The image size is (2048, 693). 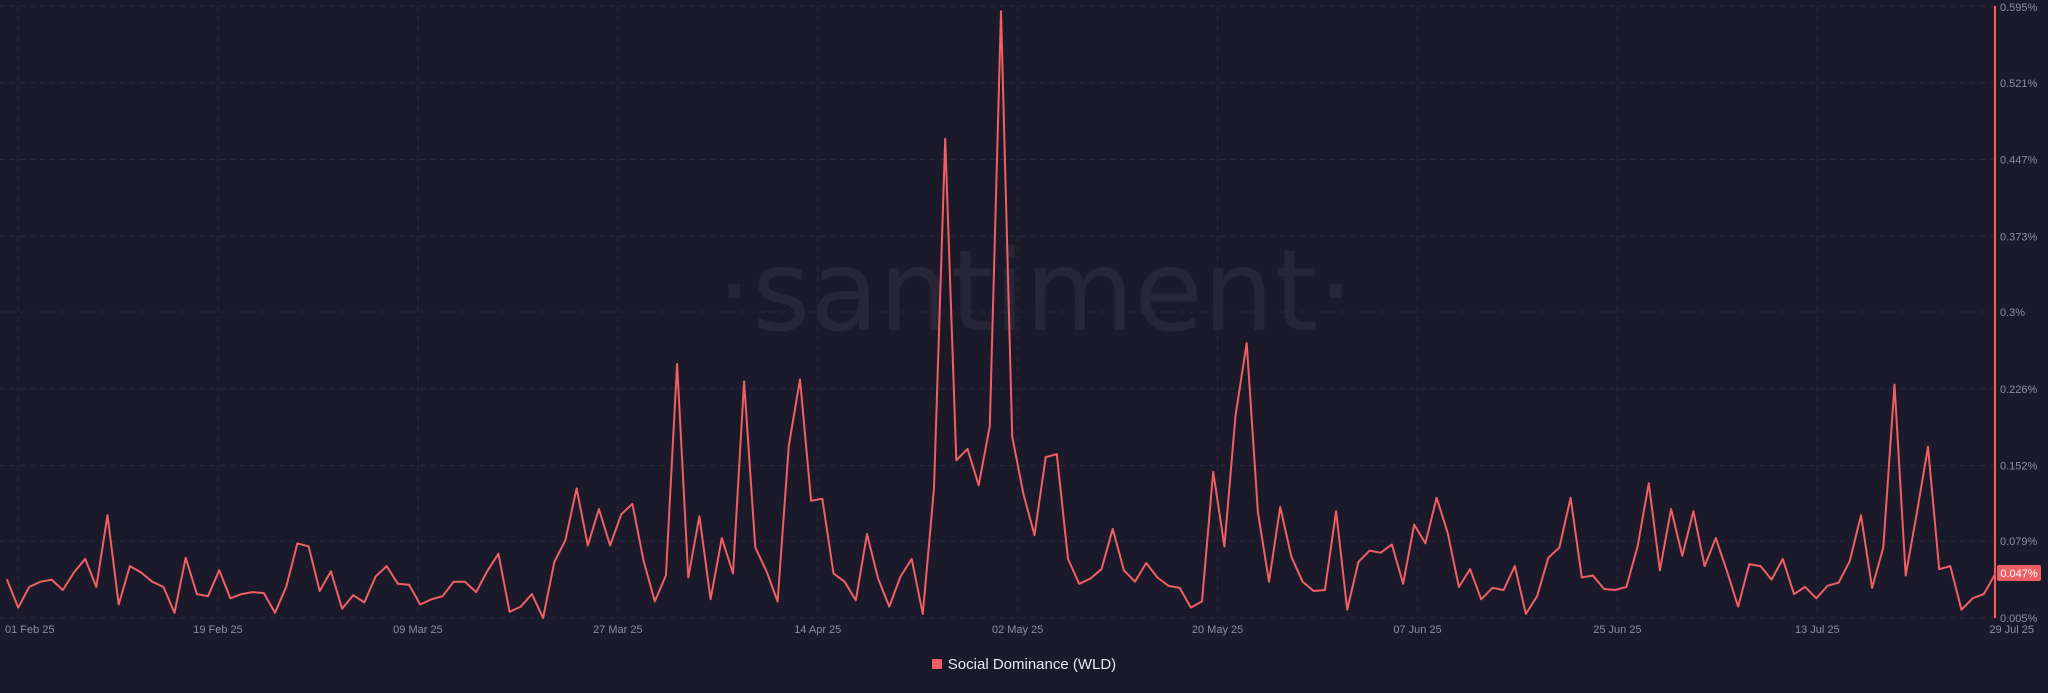 What do you see at coordinates (1024, 664) in the screenshot?
I see `legend: Social Dominance (WLD)` at bounding box center [1024, 664].